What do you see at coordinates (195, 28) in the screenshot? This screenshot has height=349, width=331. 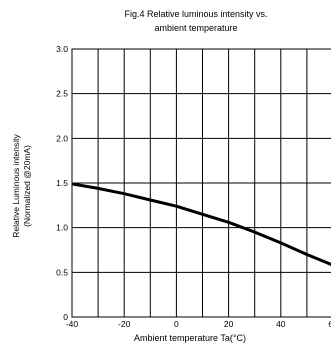 I see `chart-title-line-2: ambient temperature` at bounding box center [195, 28].